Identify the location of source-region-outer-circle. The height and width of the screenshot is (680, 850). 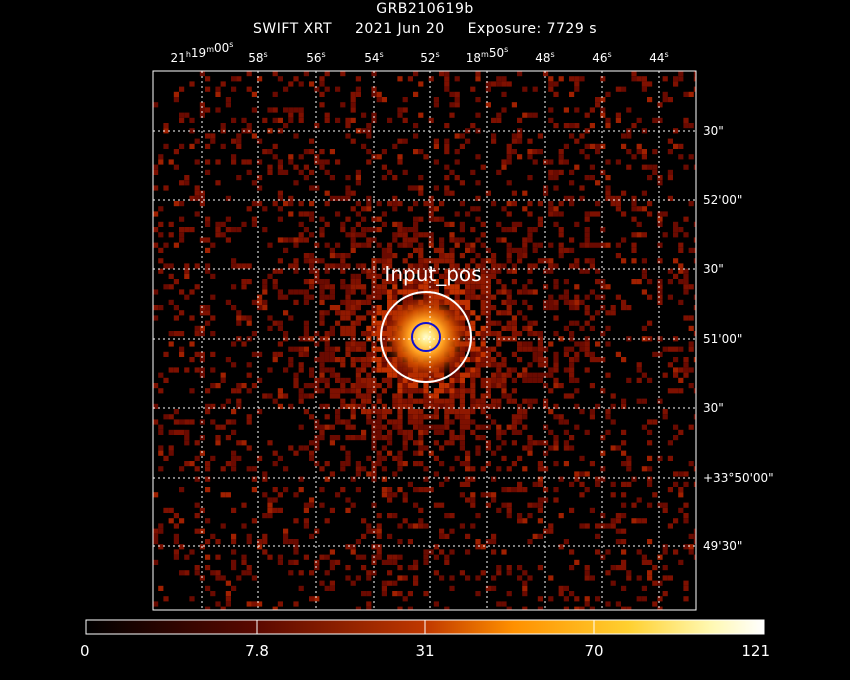
(426, 337).